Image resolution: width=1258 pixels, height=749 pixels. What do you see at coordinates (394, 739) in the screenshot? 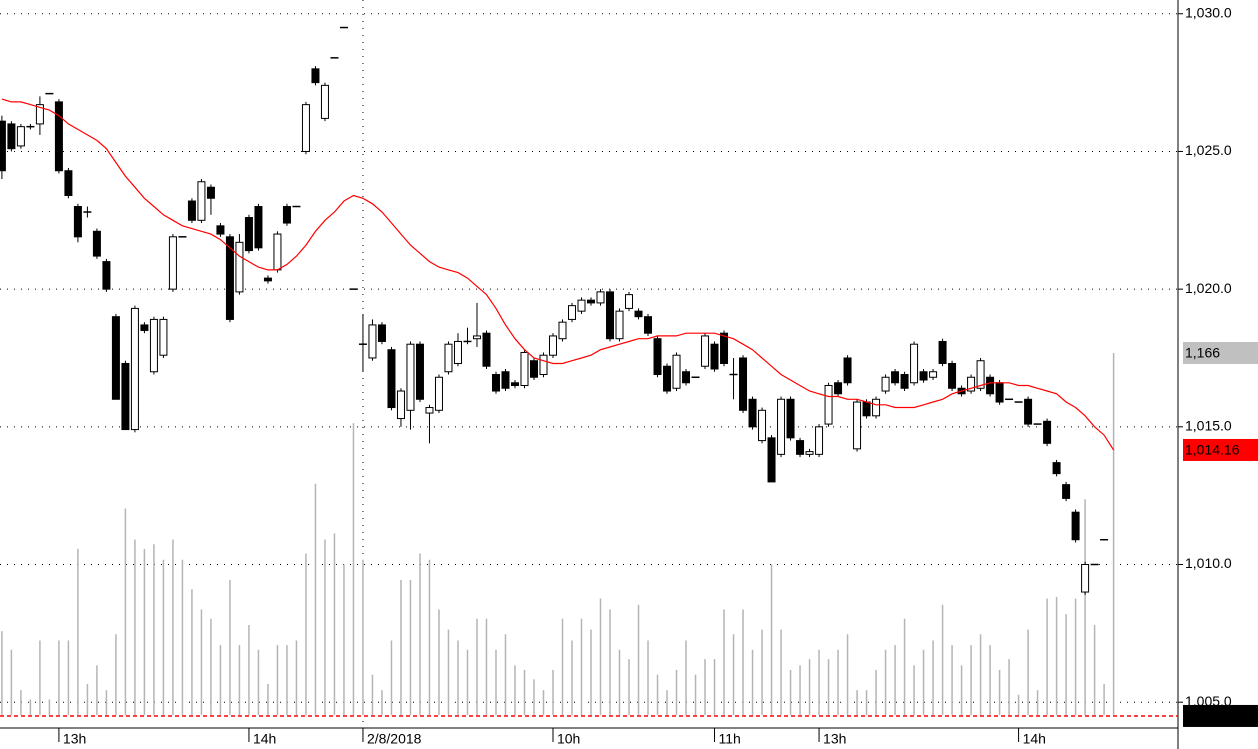
I see `x-tick-label: 2/8/2018` at bounding box center [394, 739].